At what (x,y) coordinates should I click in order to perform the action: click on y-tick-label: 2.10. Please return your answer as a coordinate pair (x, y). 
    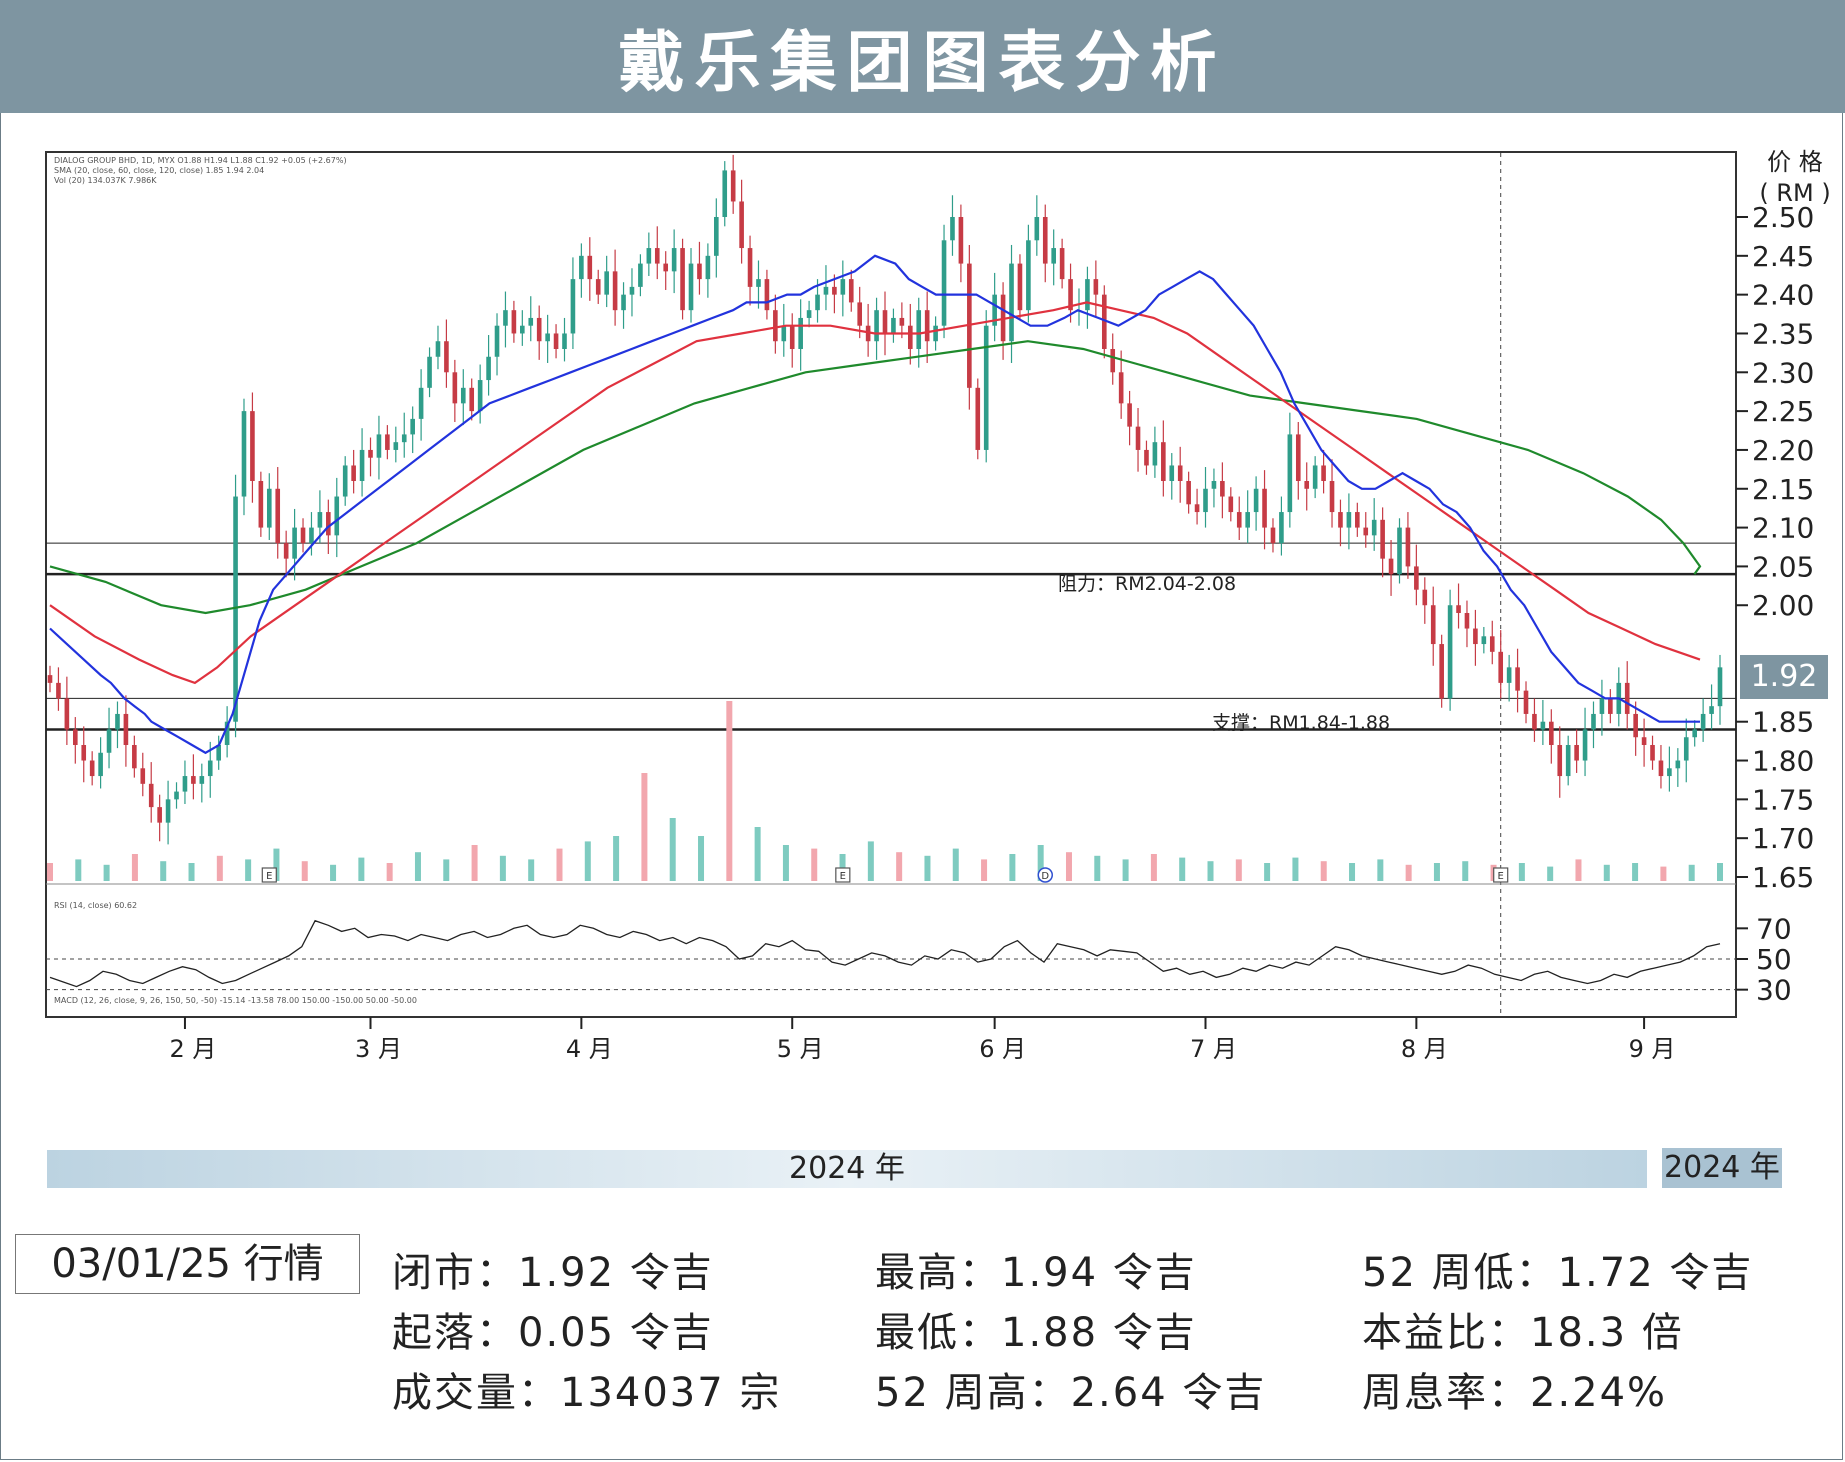
    Looking at the image, I should click on (1783, 528).